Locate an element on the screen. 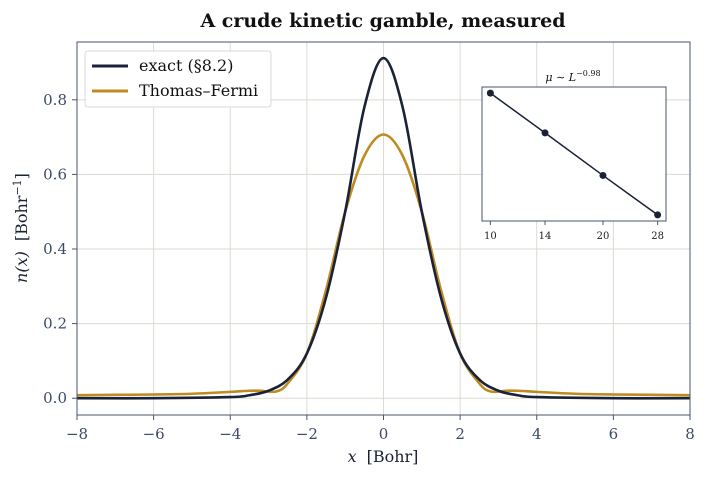 Image resolution: width=707 pixels, height=478 pixels. inset-frame is located at coordinates (574, 154).